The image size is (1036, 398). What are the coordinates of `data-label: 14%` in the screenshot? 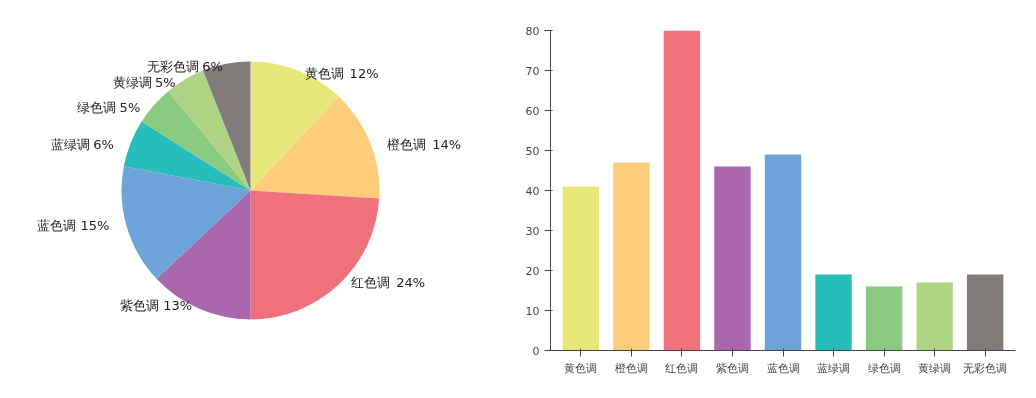 It's located at (447, 144).